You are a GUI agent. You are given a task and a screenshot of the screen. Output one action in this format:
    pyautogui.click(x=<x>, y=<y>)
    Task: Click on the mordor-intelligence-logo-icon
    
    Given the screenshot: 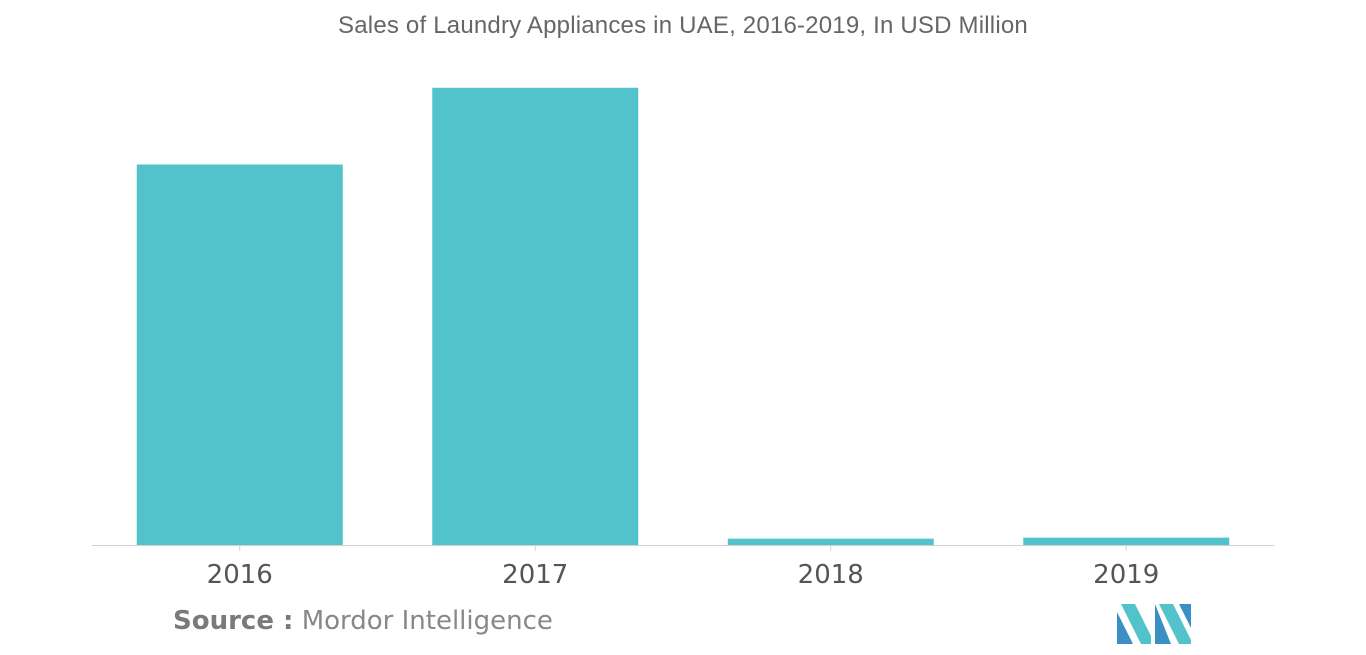 What is the action you would take?
    pyautogui.click(x=1154, y=624)
    